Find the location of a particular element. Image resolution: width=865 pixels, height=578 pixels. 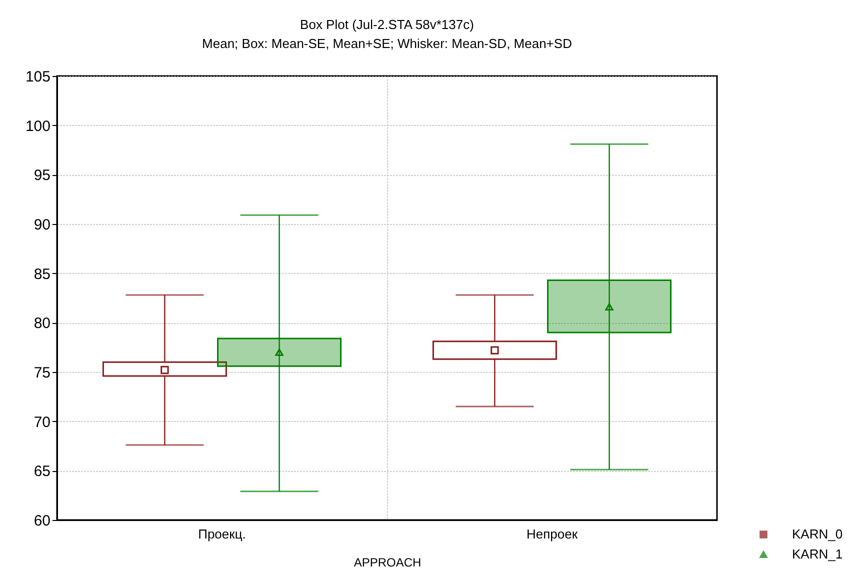

y-tick-label: 75 is located at coordinates (42, 373).